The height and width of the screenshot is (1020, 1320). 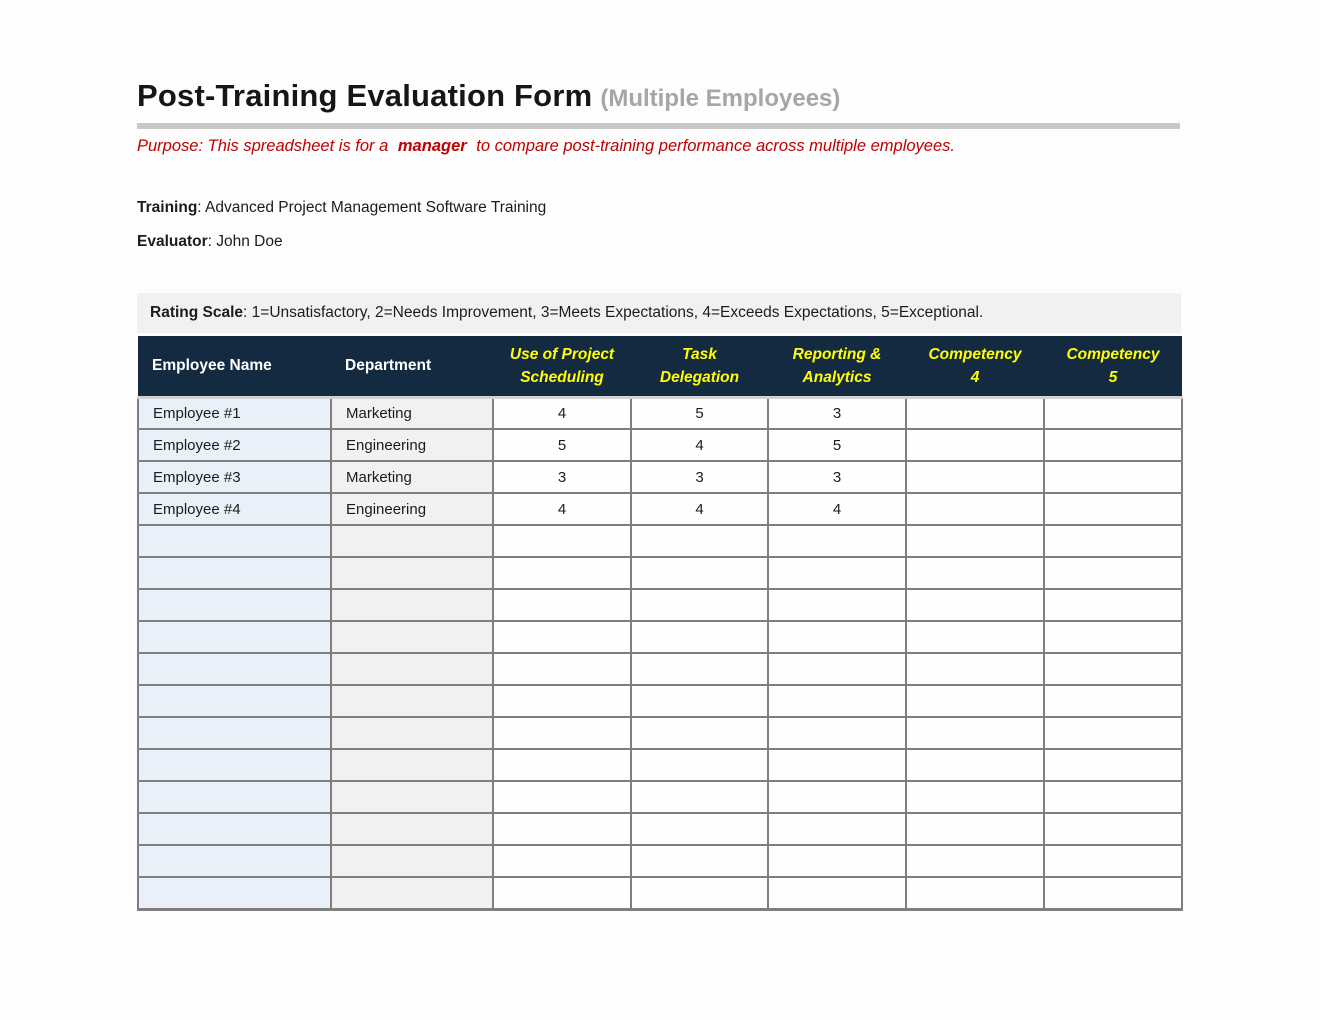 I want to click on cell-employee-name: Employee #1, so click(x=234, y=413).